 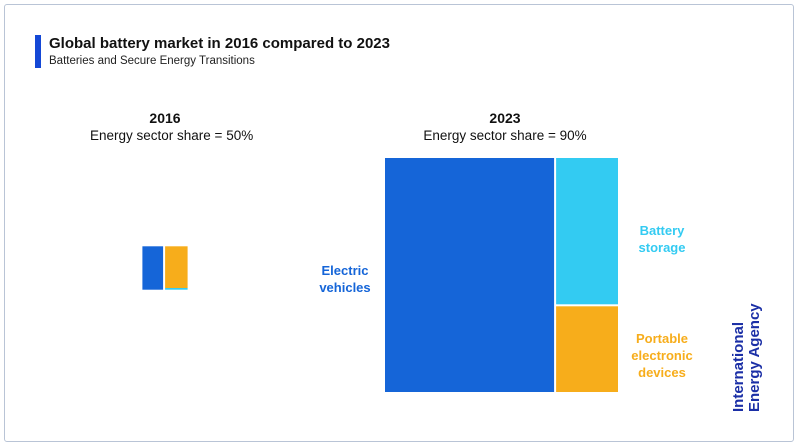 What do you see at coordinates (38, 51) in the screenshot?
I see `title-accent-bar` at bounding box center [38, 51].